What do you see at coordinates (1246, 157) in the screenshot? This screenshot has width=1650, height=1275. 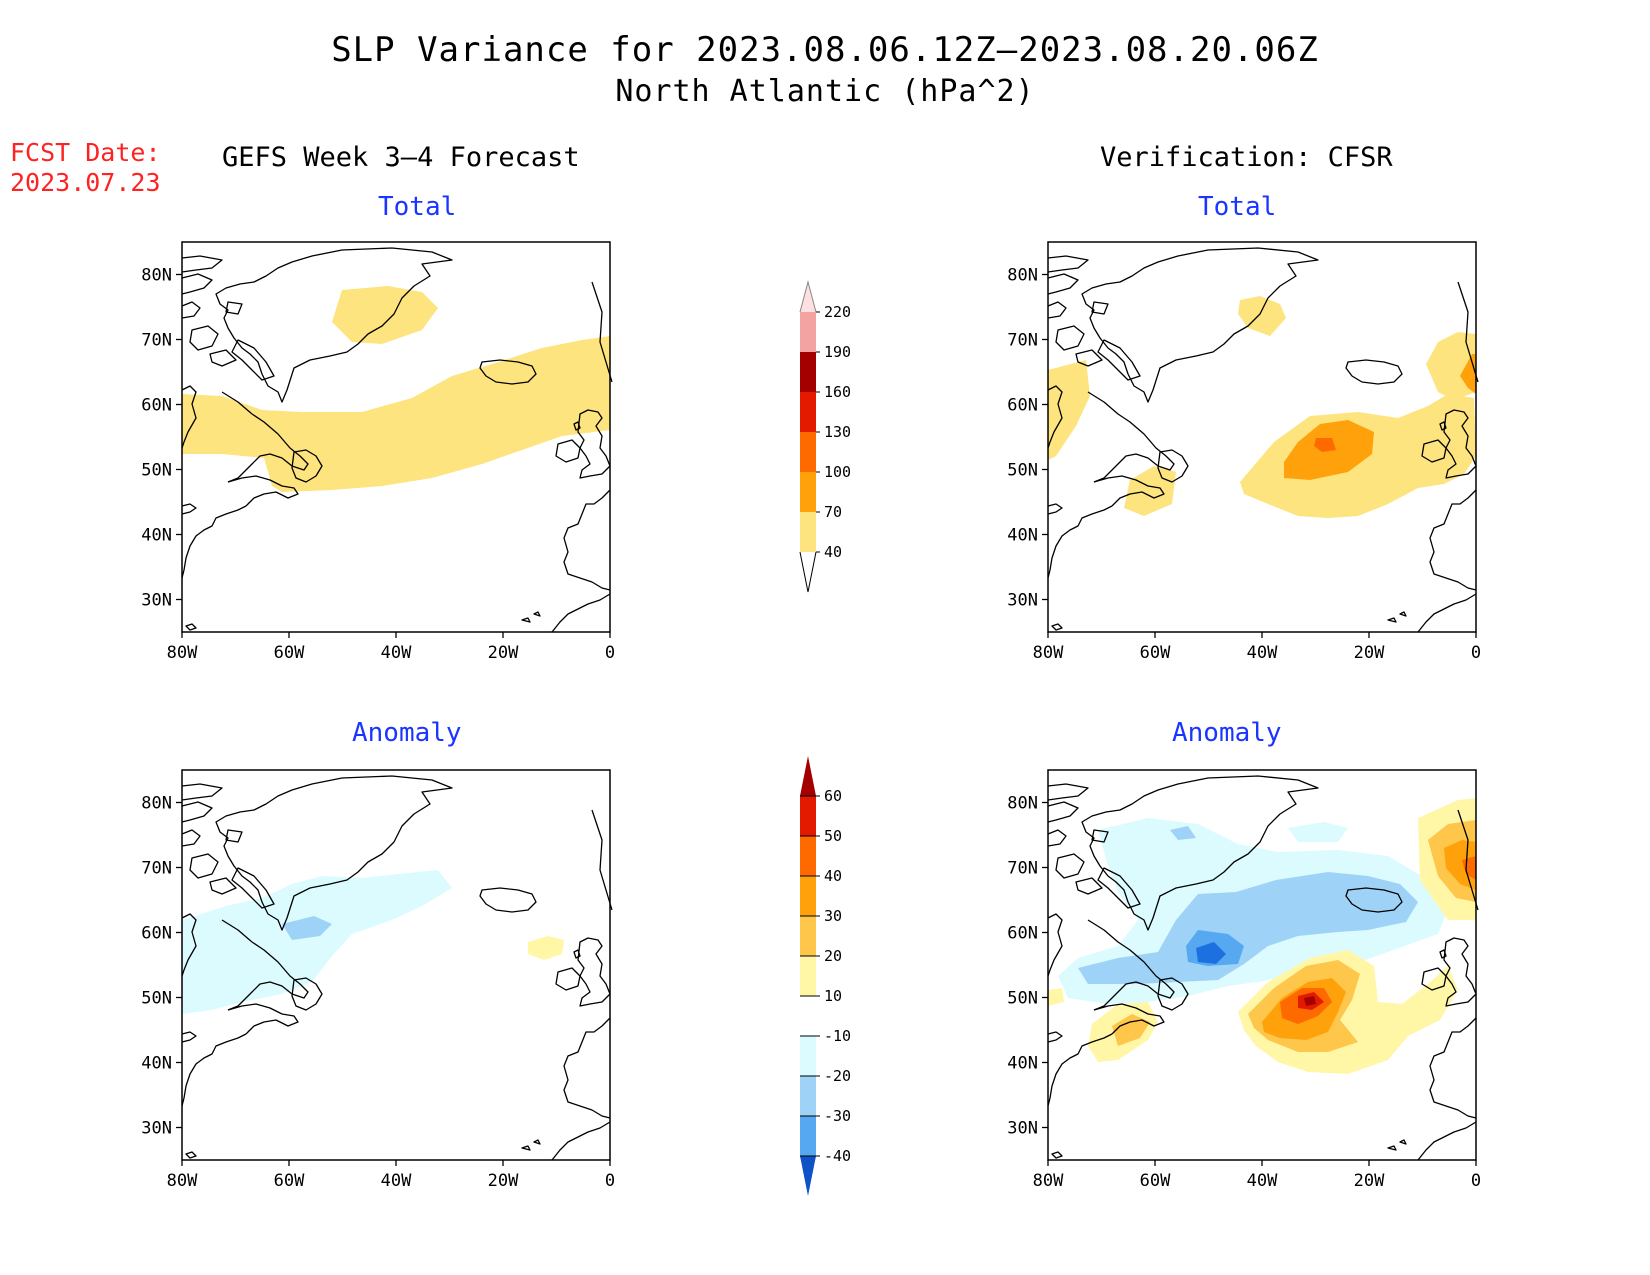 I see `right-column-heading: Verification: CFSR` at bounding box center [1246, 157].